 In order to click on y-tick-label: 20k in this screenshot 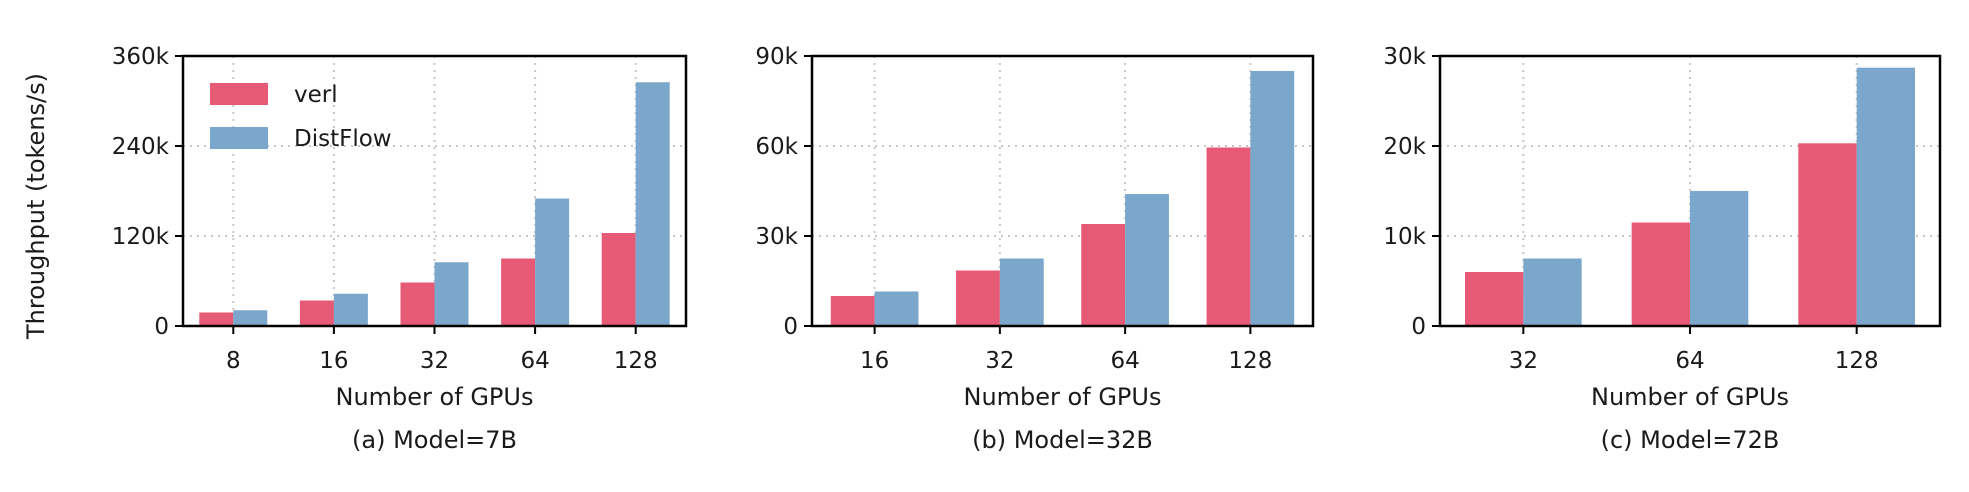, I will do `click(1404, 147)`.